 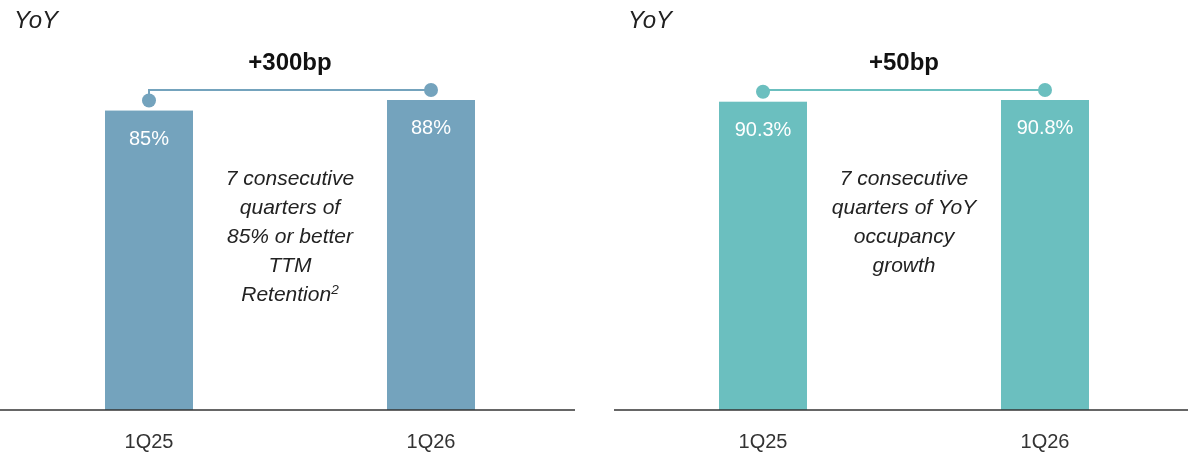 I want to click on text: +300bp, so click(x=290, y=61).